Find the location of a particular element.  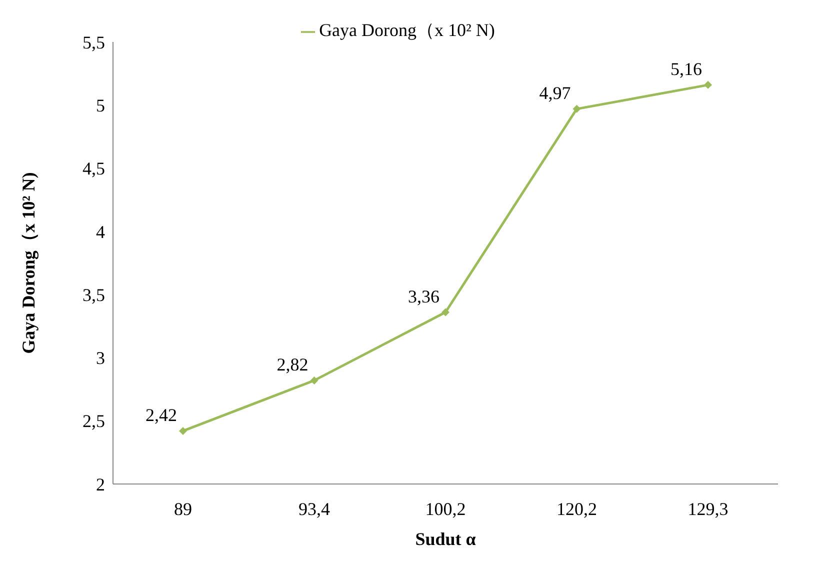

y-tick-label: 2 is located at coordinates (100, 484).